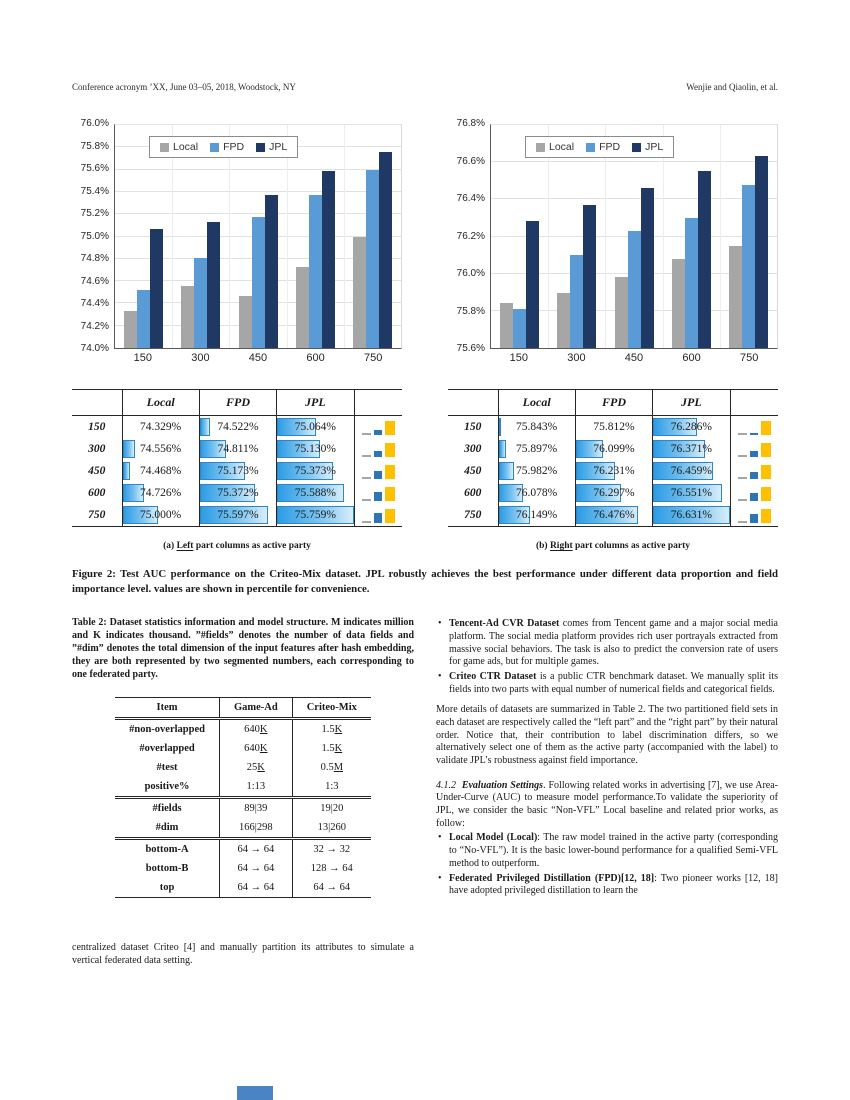 Image resolution: width=850 pixels, height=1100 pixels. I want to click on subcaption-b-prefix: (b), so click(542, 546).